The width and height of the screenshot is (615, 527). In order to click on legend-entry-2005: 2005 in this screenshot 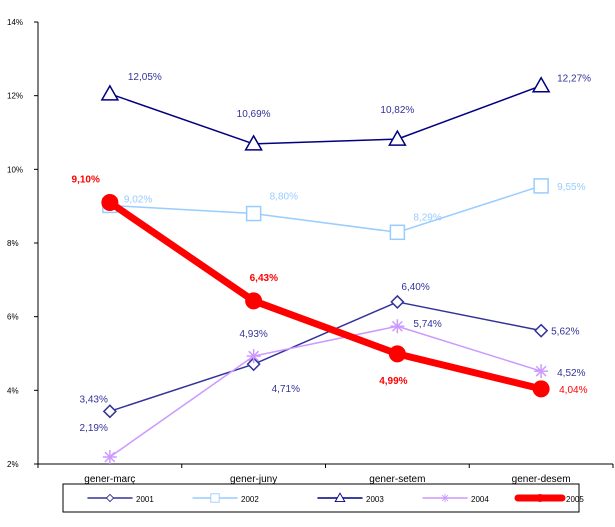, I will do `click(549, 499)`.